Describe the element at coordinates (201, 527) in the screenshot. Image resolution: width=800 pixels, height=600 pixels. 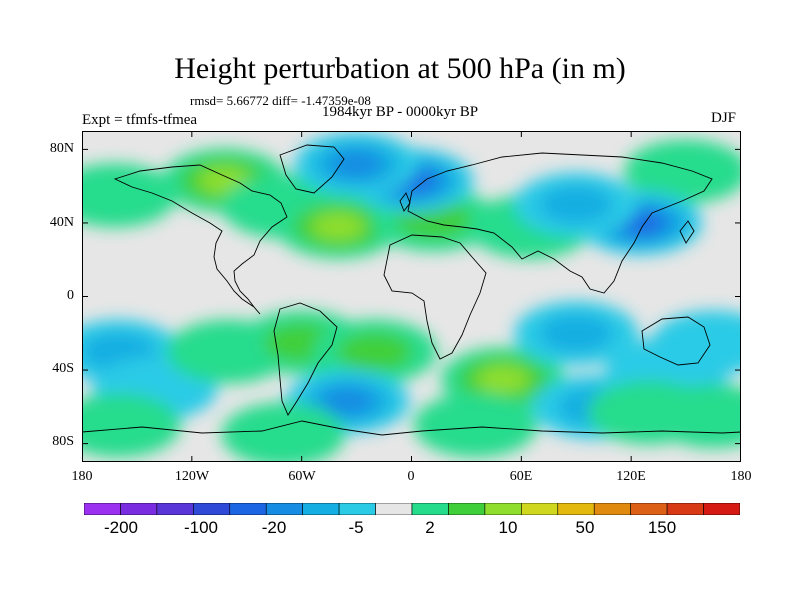
I see `colorbar-label-minus100: -100` at that location.